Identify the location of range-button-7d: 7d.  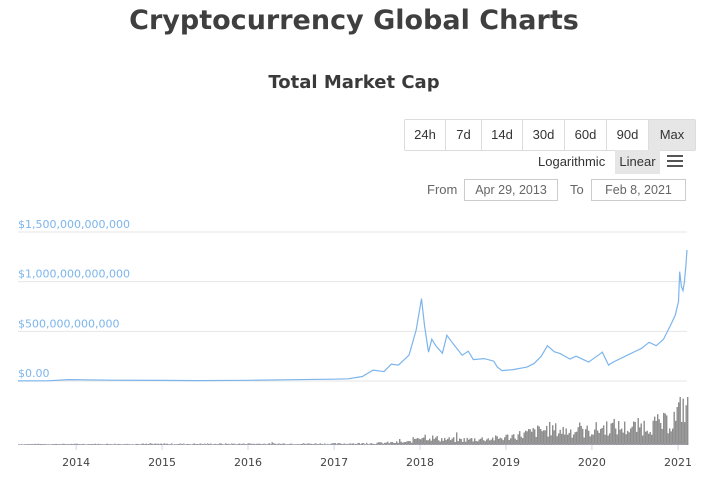
(464, 135).